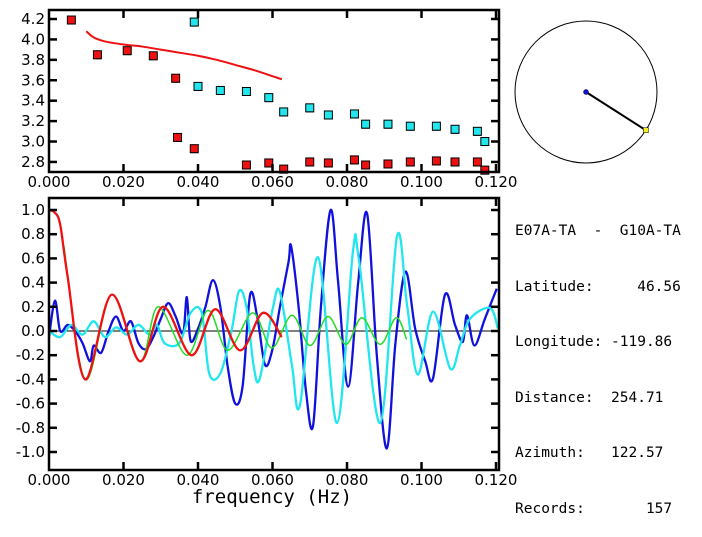  I want to click on y-tick-label: 0.0, so click(33, 331).